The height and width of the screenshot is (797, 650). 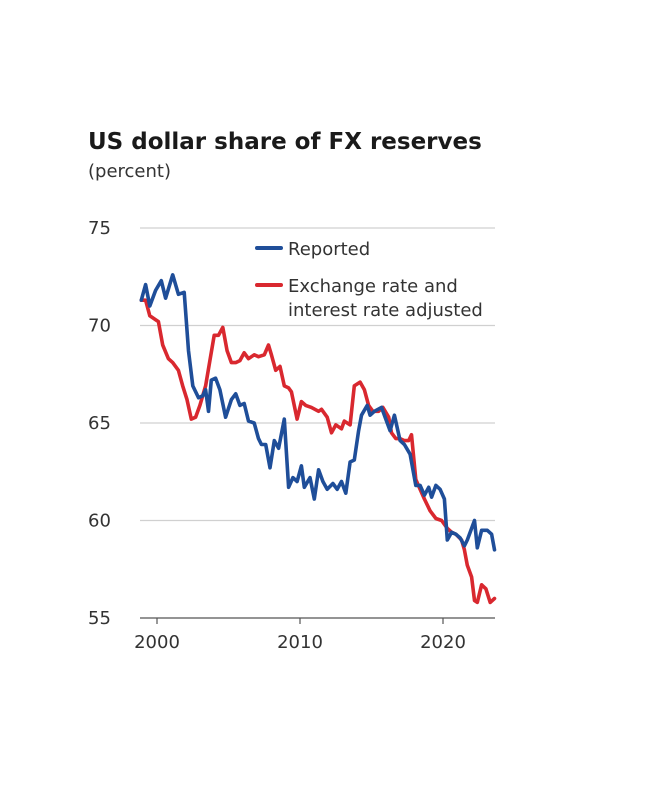 What do you see at coordinates (129, 171) in the screenshot?
I see `chart-subtitle: (percent)` at bounding box center [129, 171].